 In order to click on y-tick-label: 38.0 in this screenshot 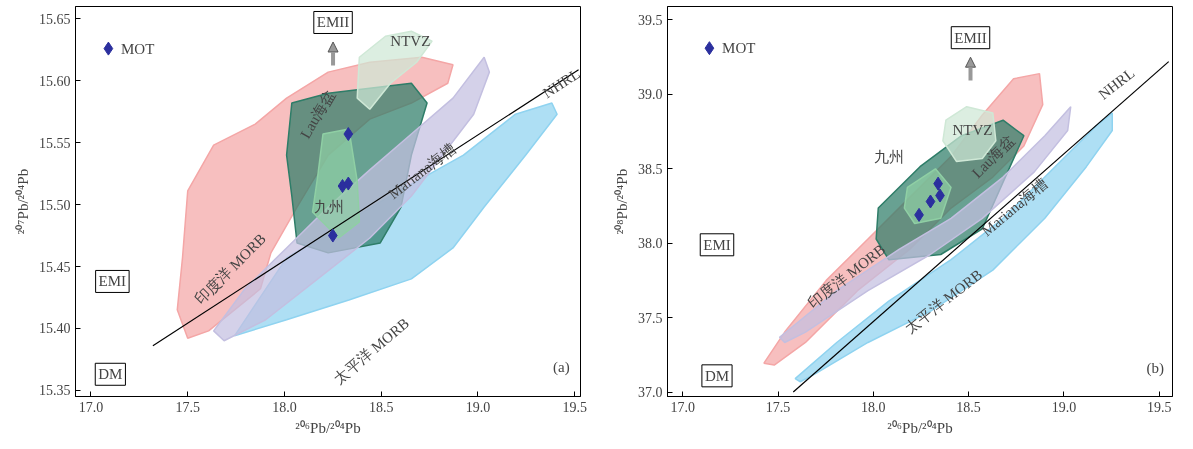, I will do `click(650, 244)`.